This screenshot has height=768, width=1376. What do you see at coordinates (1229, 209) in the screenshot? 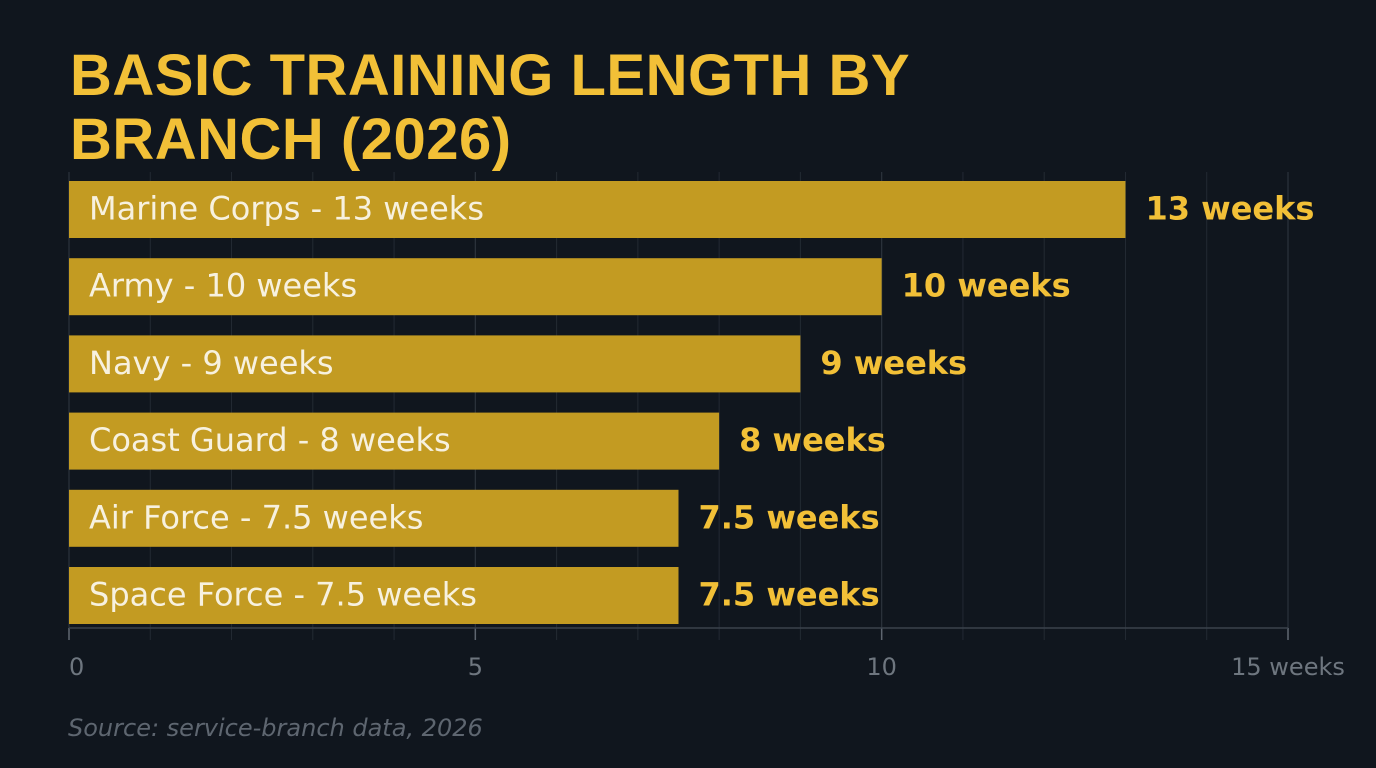
I see `value-label: 13 weeks` at bounding box center [1229, 209].